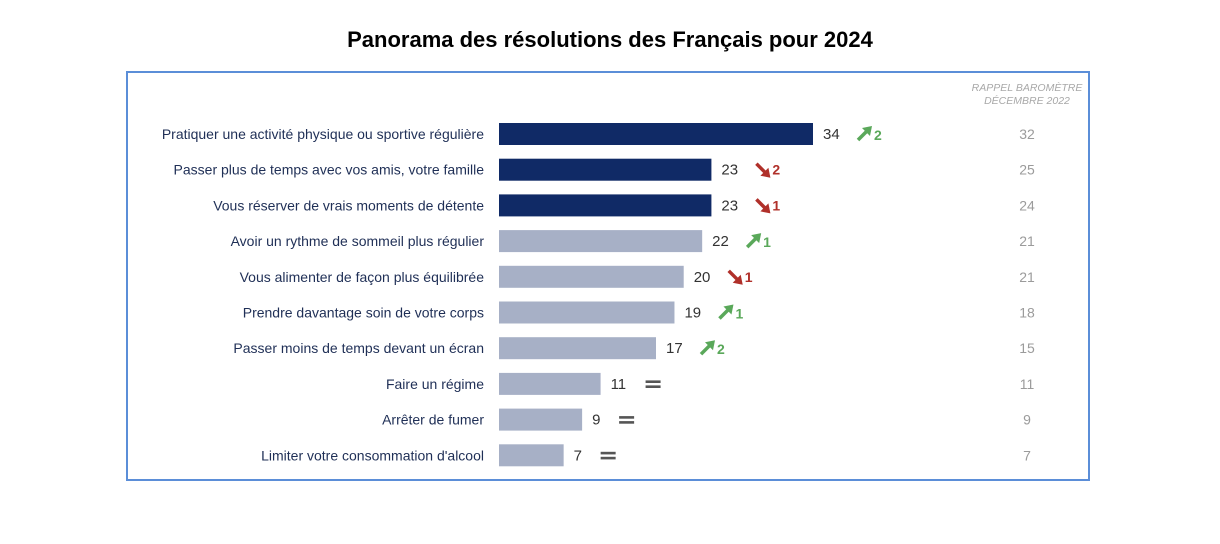  I want to click on reference-value: 9, so click(1027, 420).